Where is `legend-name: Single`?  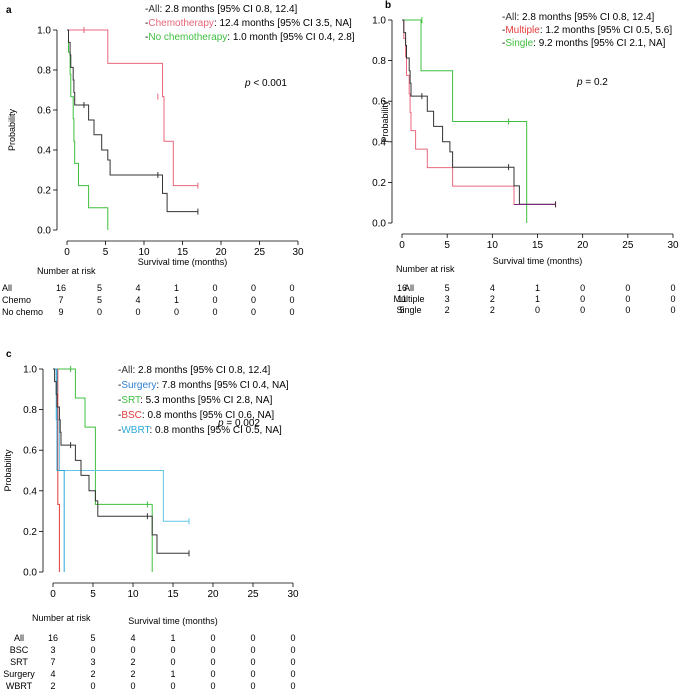 legend-name: Single is located at coordinates (519, 43).